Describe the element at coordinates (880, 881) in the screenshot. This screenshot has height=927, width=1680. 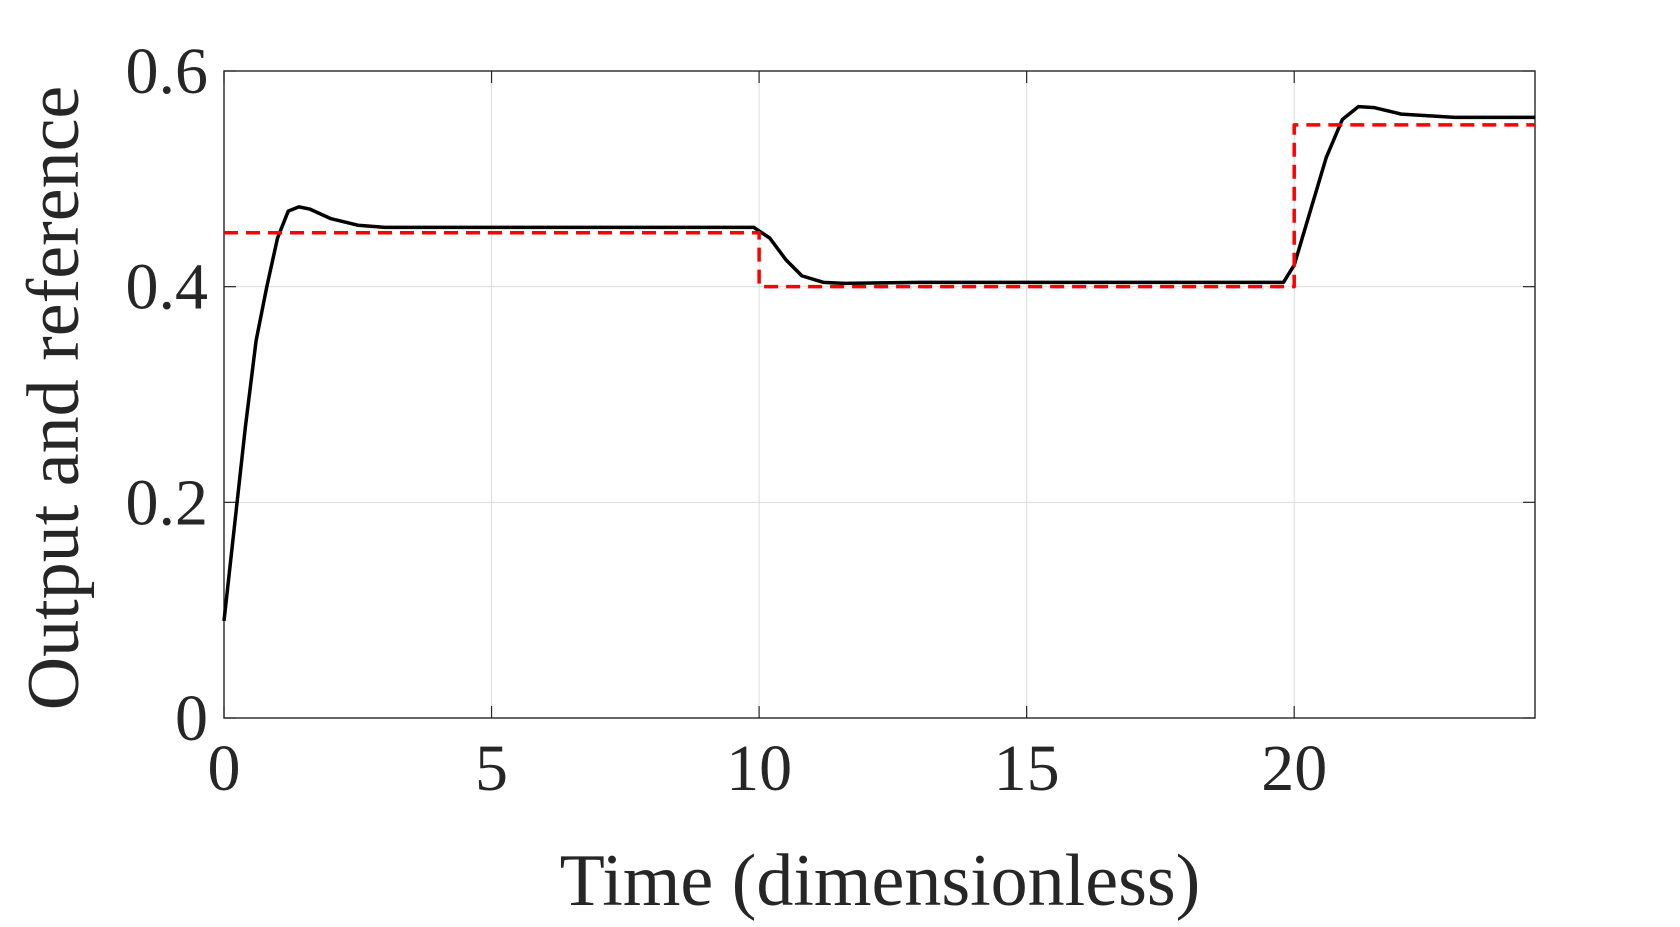
I see `x-axis-label: Time (dimensionless)` at that location.